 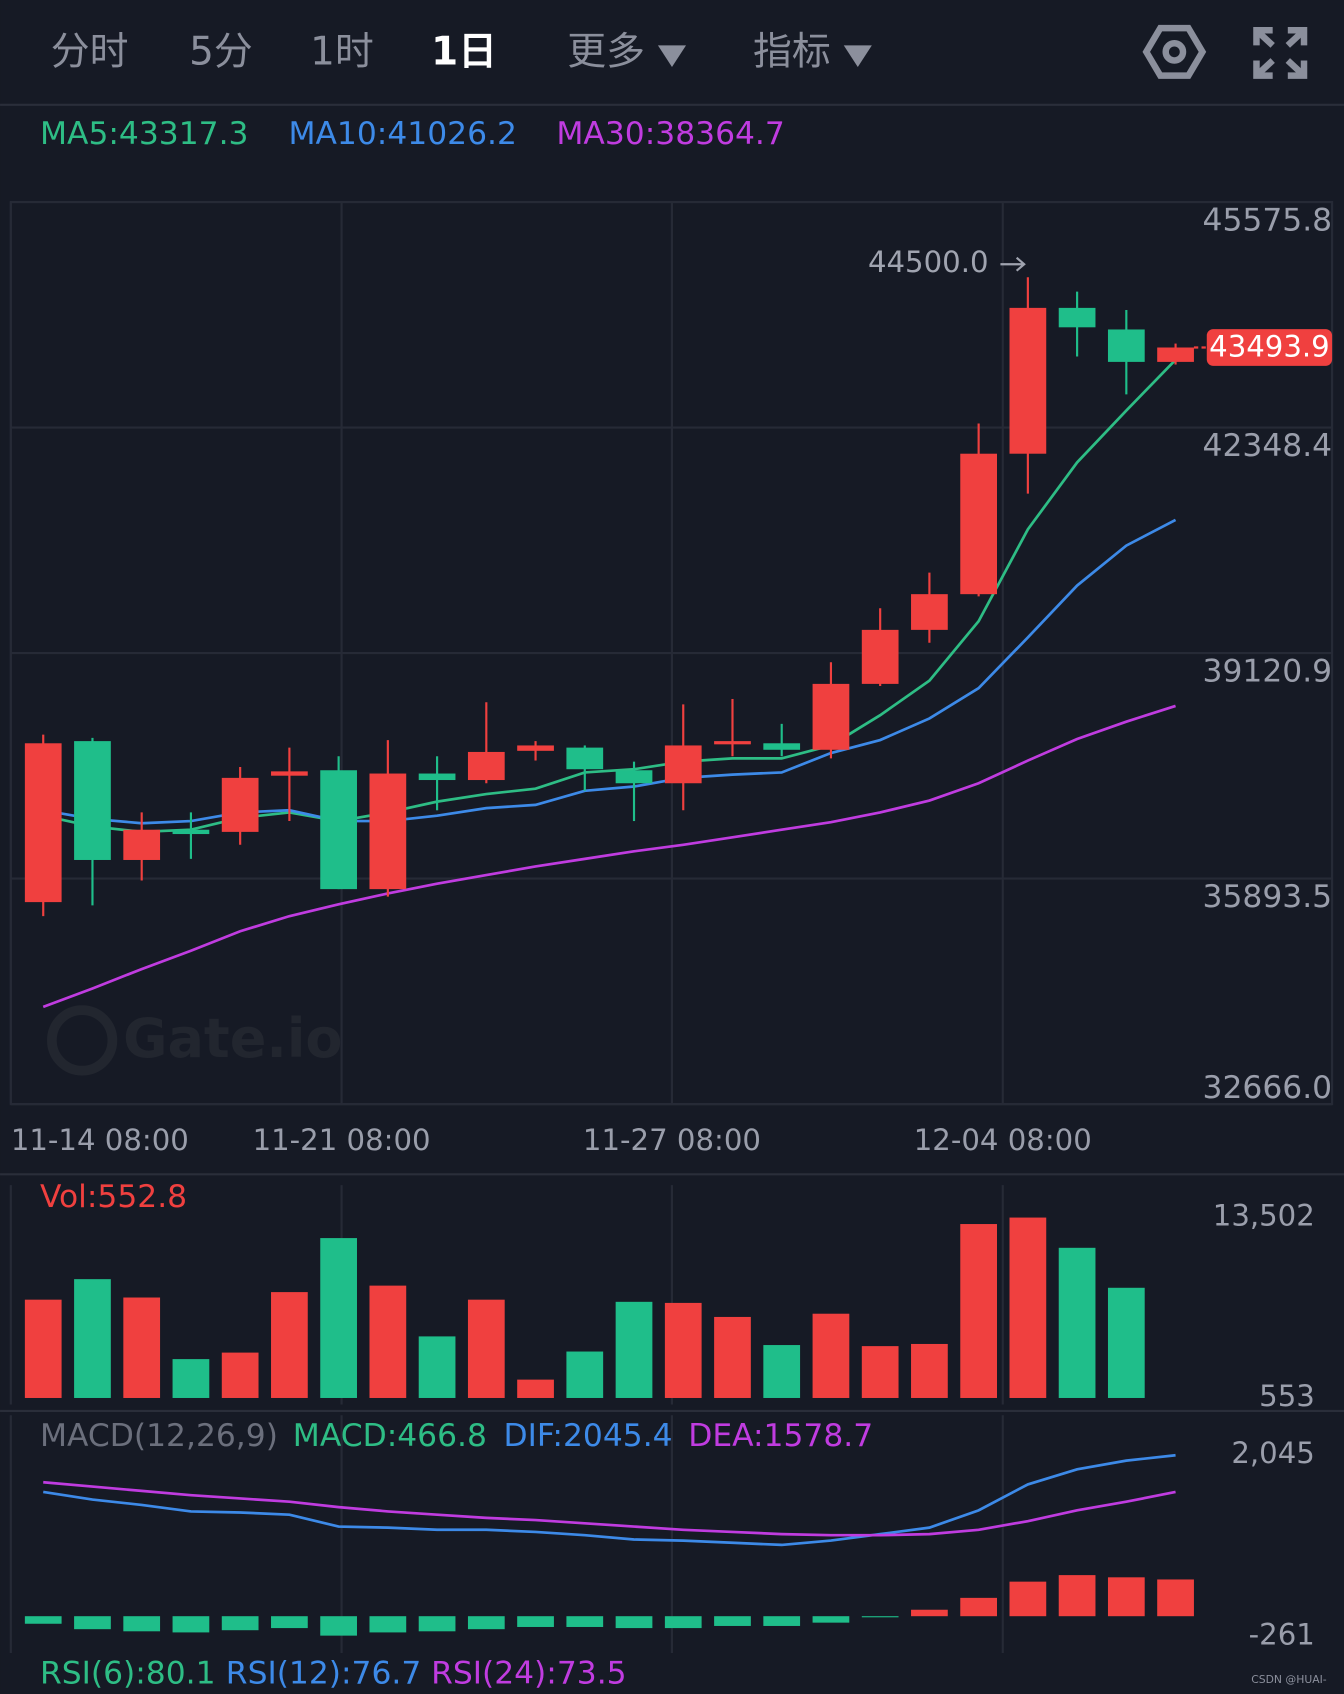 I want to click on y-tick-label: 32666.0, so click(x=1268, y=1088).